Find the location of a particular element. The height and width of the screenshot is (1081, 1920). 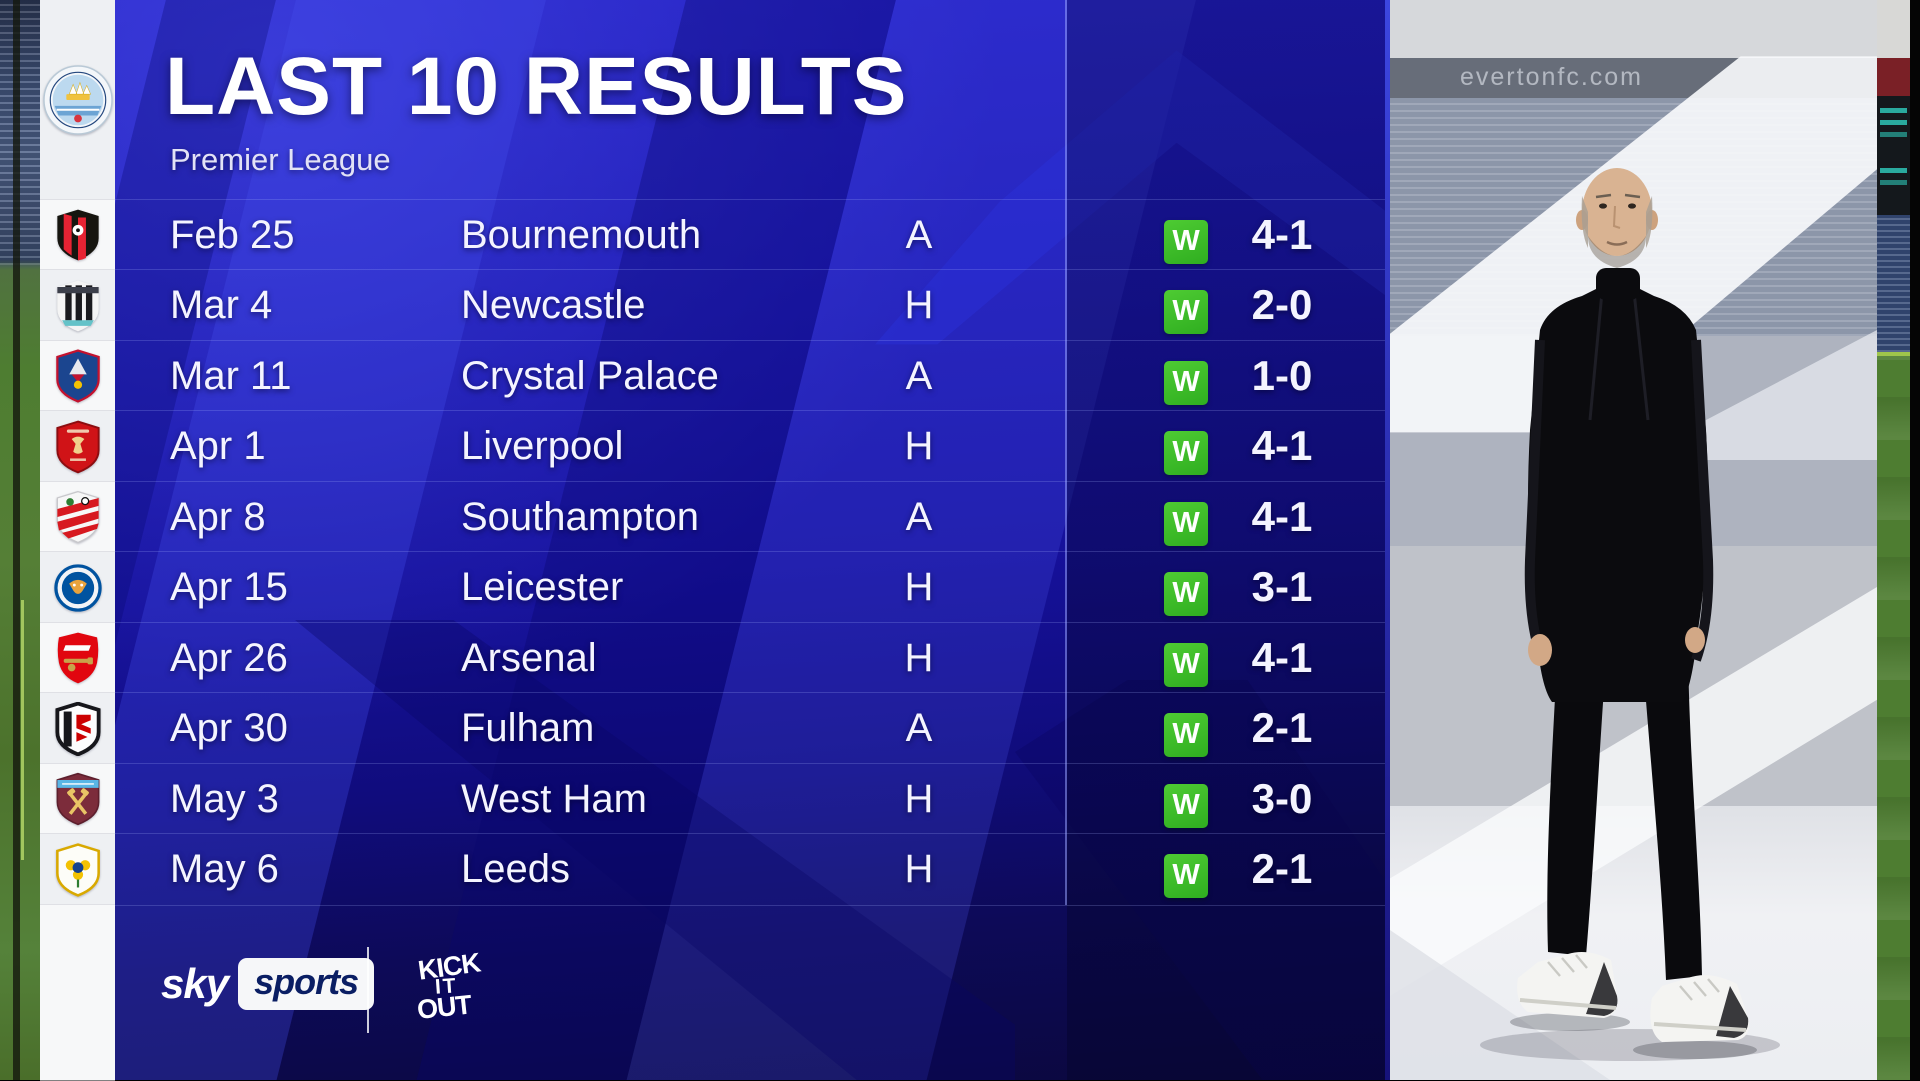

kick-it-out-line3: OUT is located at coordinates (444, 1007).